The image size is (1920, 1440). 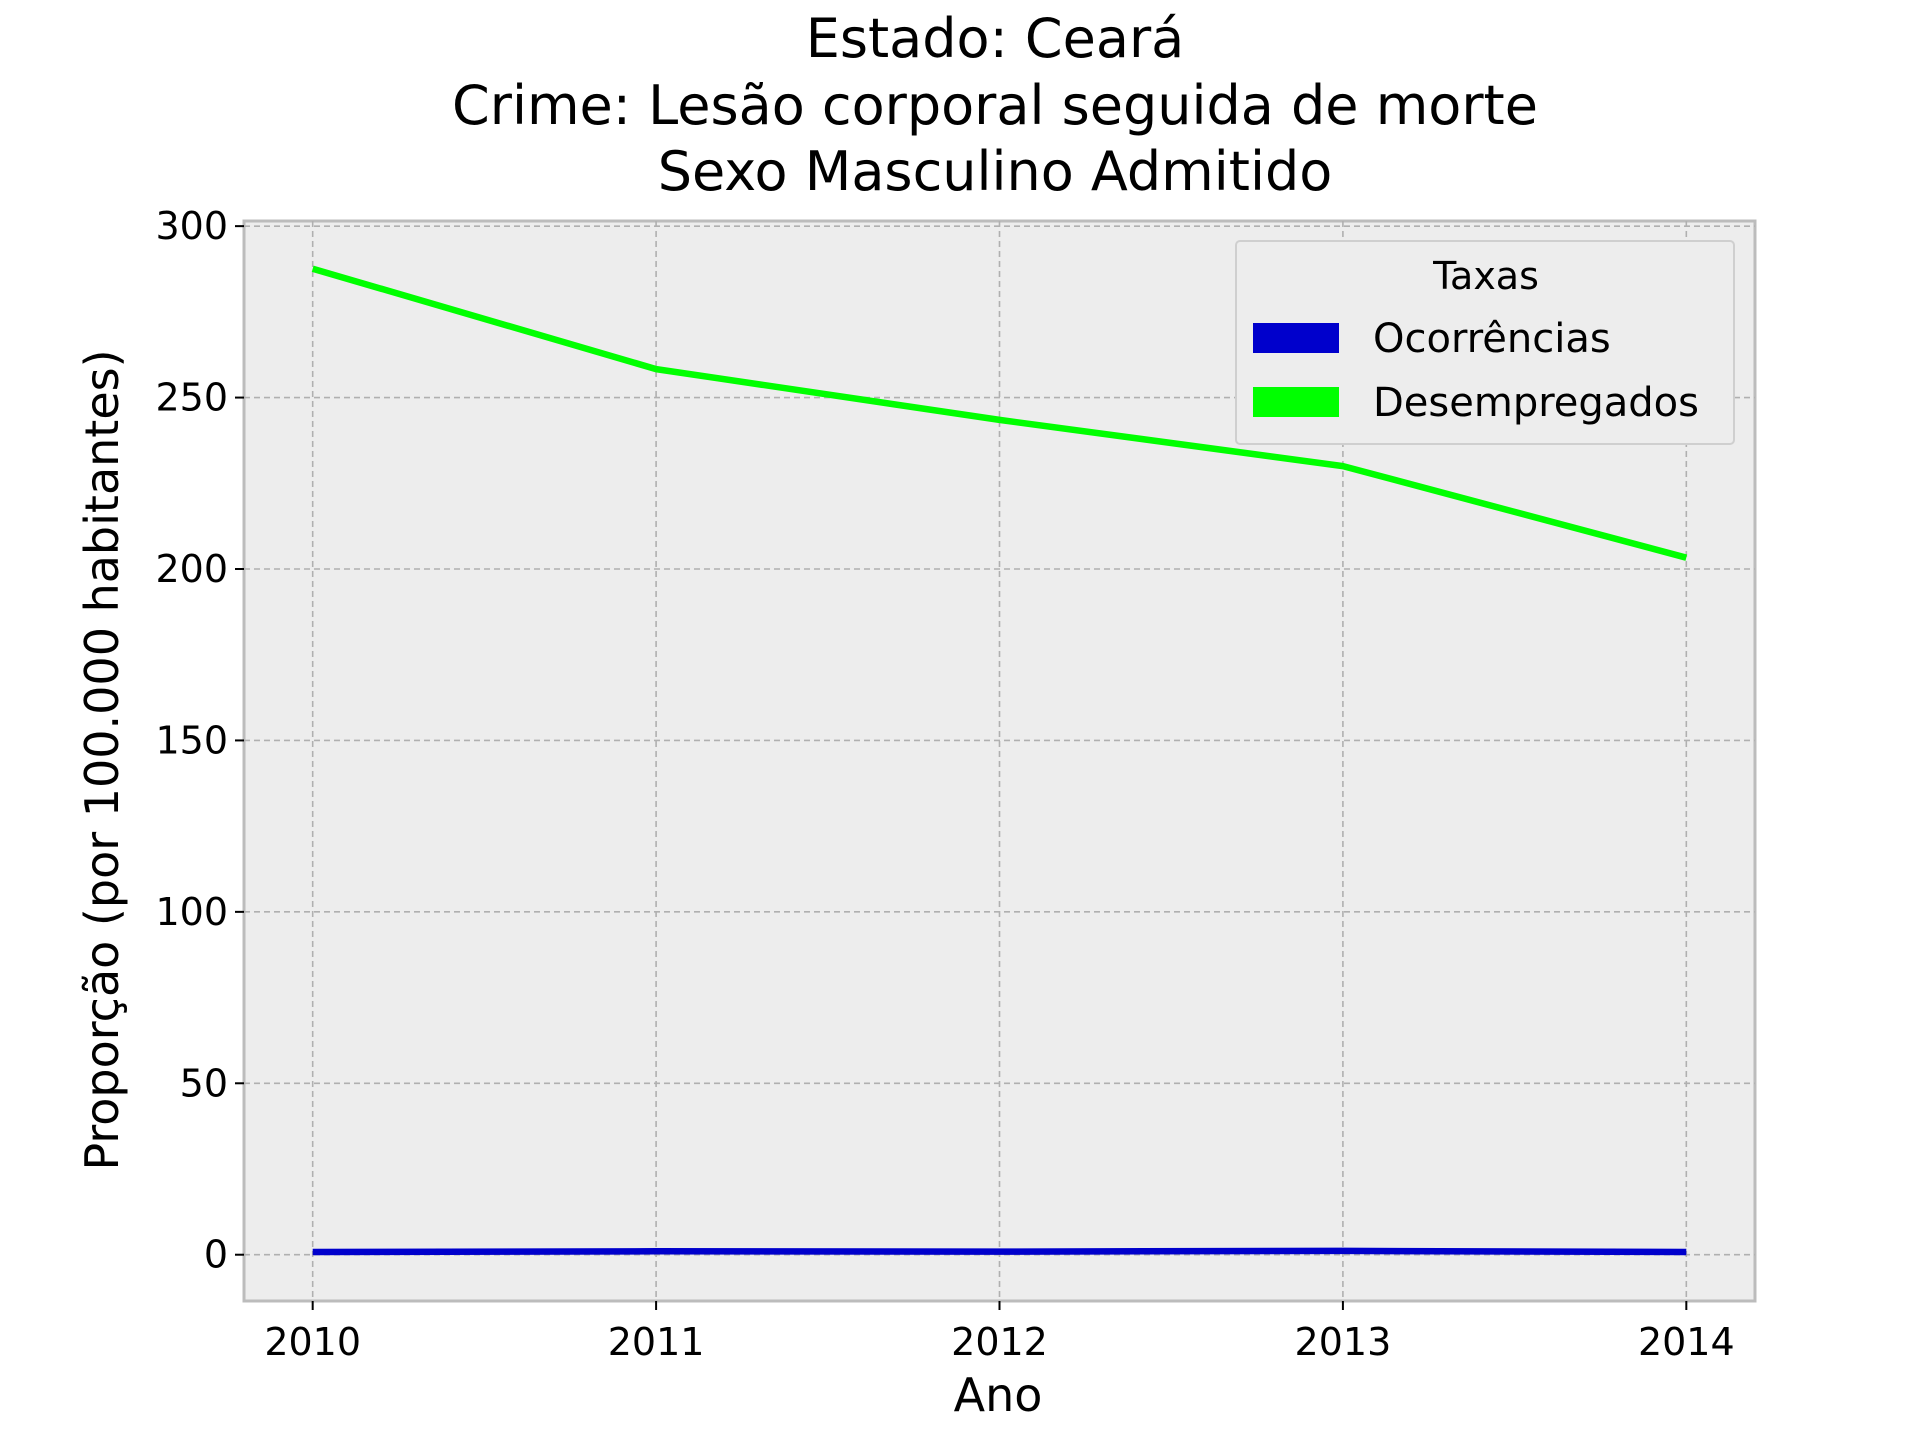 I want to click on y-tick-label: 250, so click(x=191, y=398).